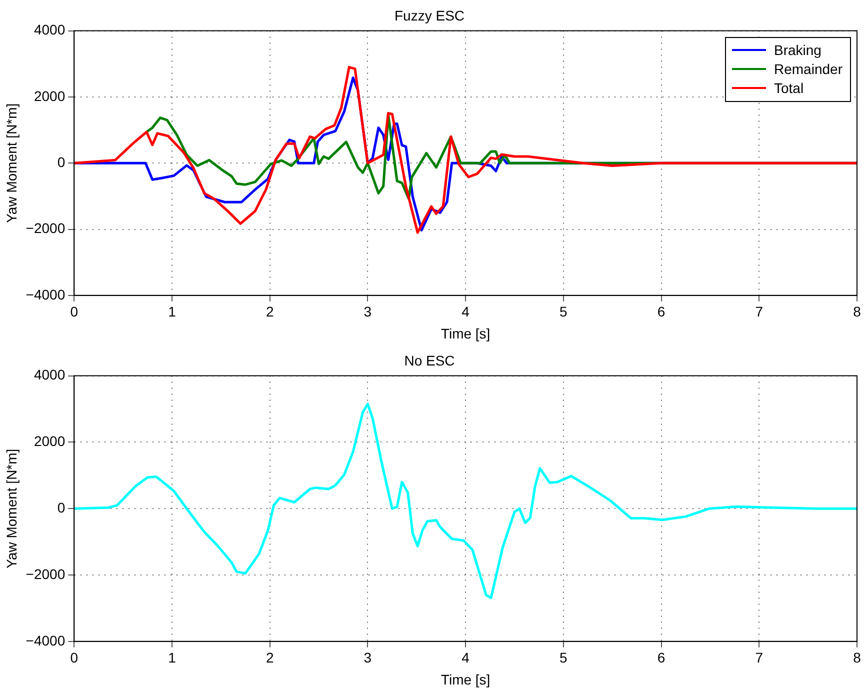 The image size is (867, 691). Describe the element at coordinates (808, 69) in the screenshot. I see `legend-label: Remainder` at that location.